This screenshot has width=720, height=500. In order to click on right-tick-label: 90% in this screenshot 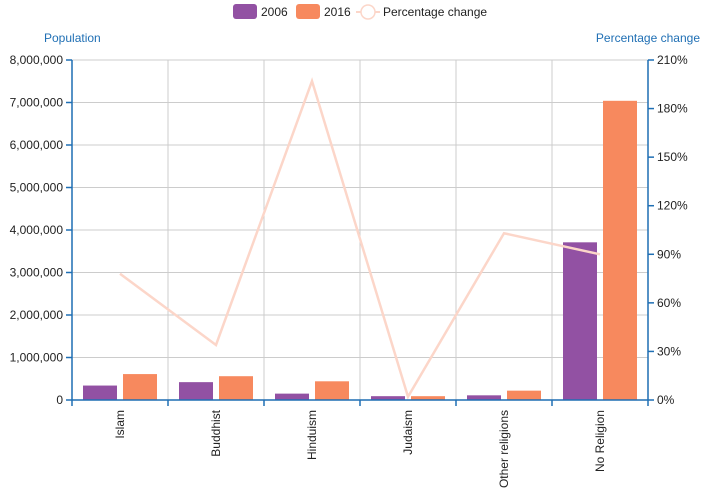, I will do `click(669, 254)`.